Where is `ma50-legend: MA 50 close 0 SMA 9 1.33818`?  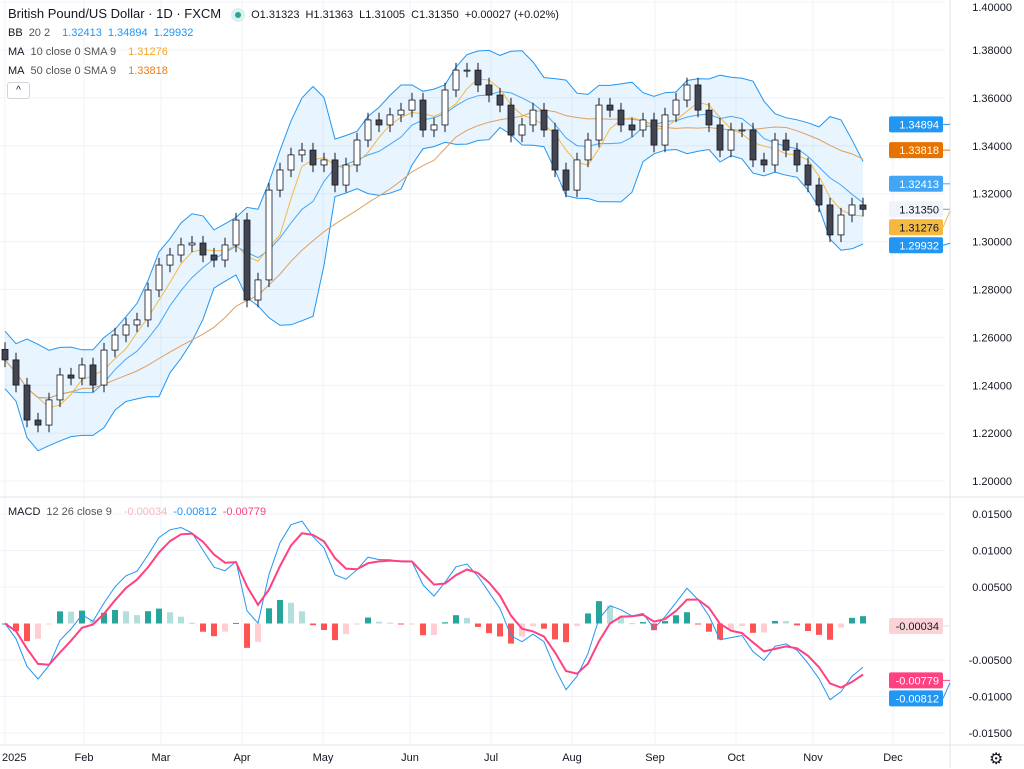 ma50-legend: MA 50 close 0 SMA 9 1.33818 is located at coordinates (91, 71).